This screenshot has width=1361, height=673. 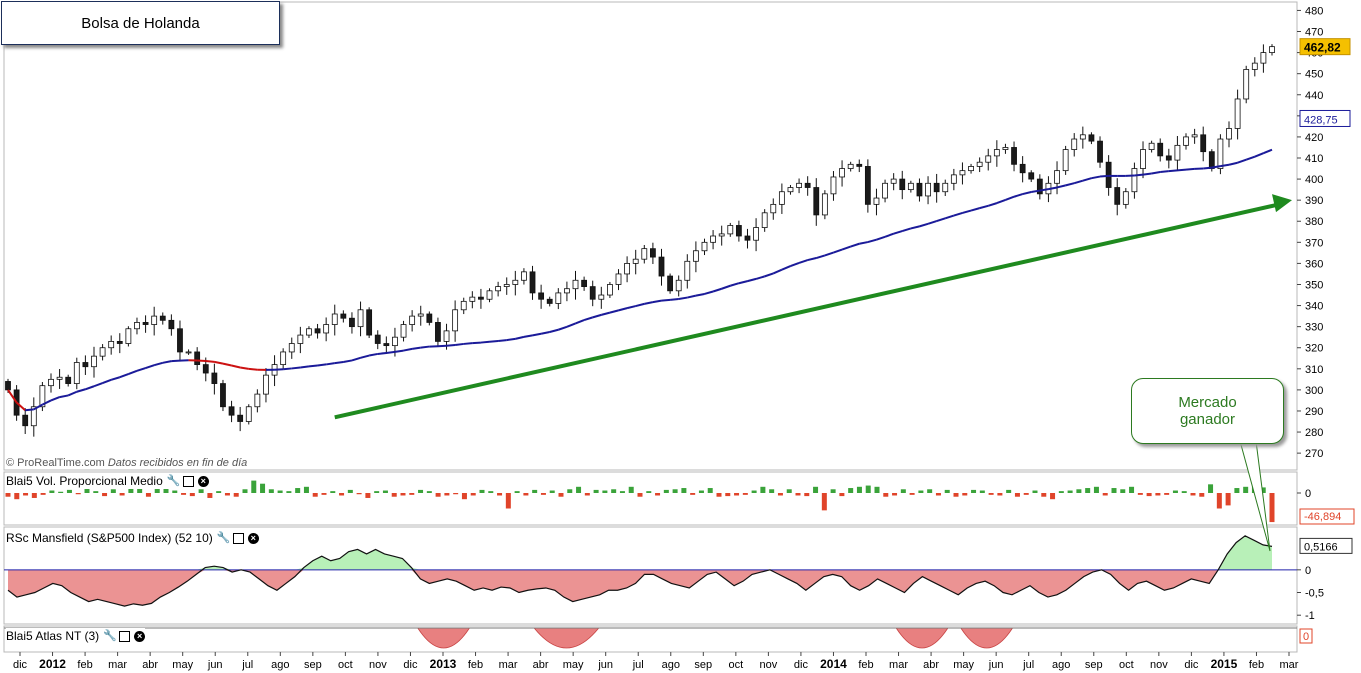 I want to click on atlas-area, so click(x=444, y=638).